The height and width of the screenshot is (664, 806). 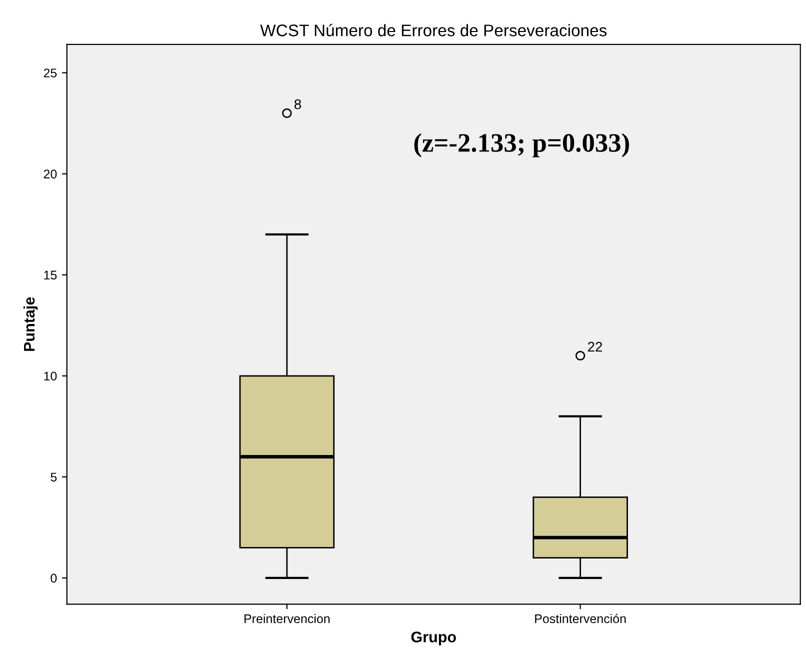 I want to click on y-axis-title: Puntaje, so click(x=30, y=324).